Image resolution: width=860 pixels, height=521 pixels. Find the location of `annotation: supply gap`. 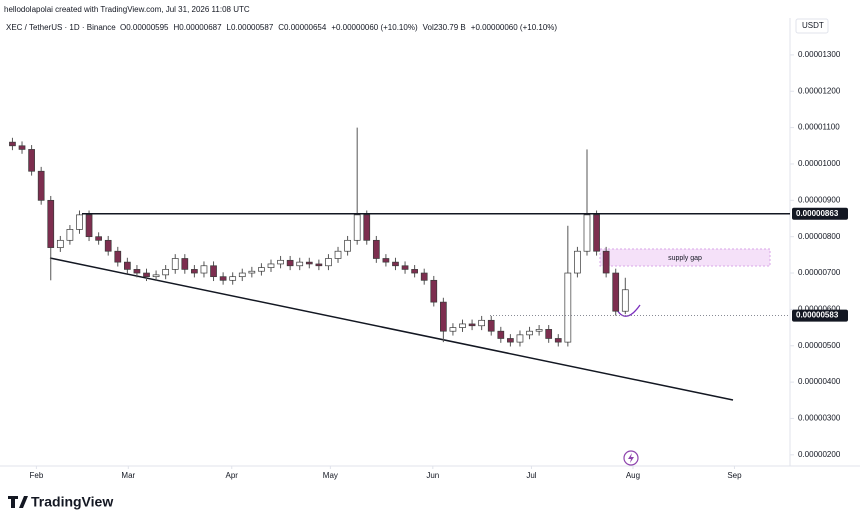

annotation: supply gap is located at coordinates (685, 258).